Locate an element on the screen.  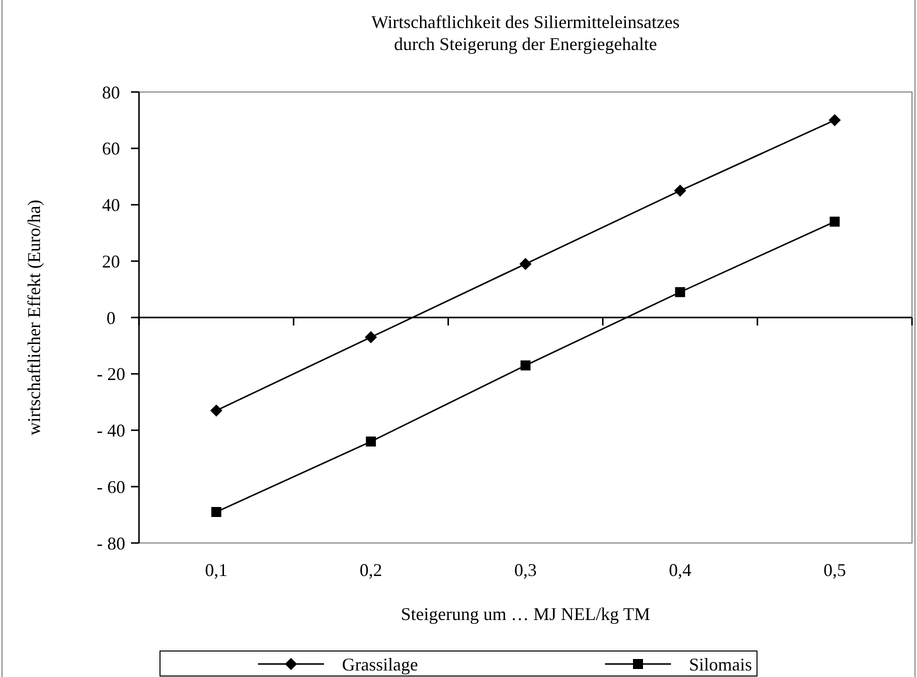
y-tick-label: - 80 is located at coordinates (111, 543).